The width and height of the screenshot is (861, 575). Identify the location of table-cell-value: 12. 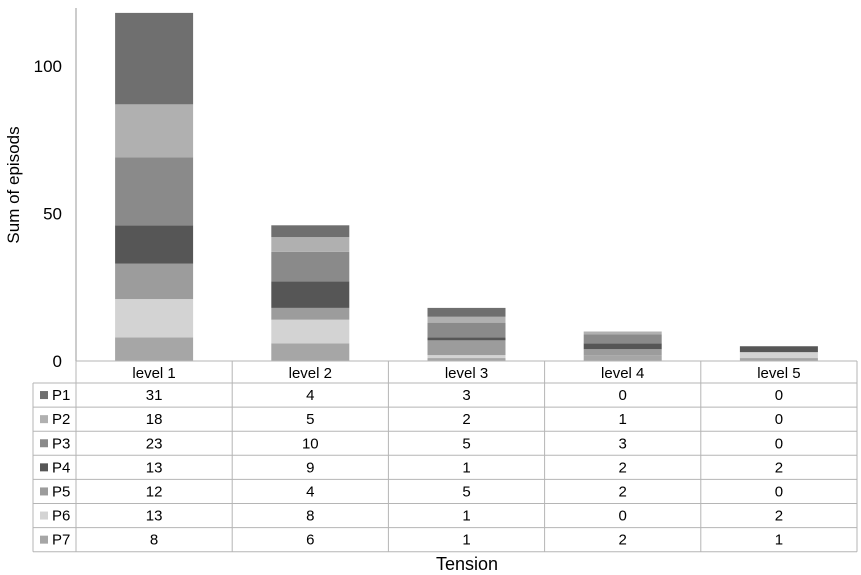
(154, 491).